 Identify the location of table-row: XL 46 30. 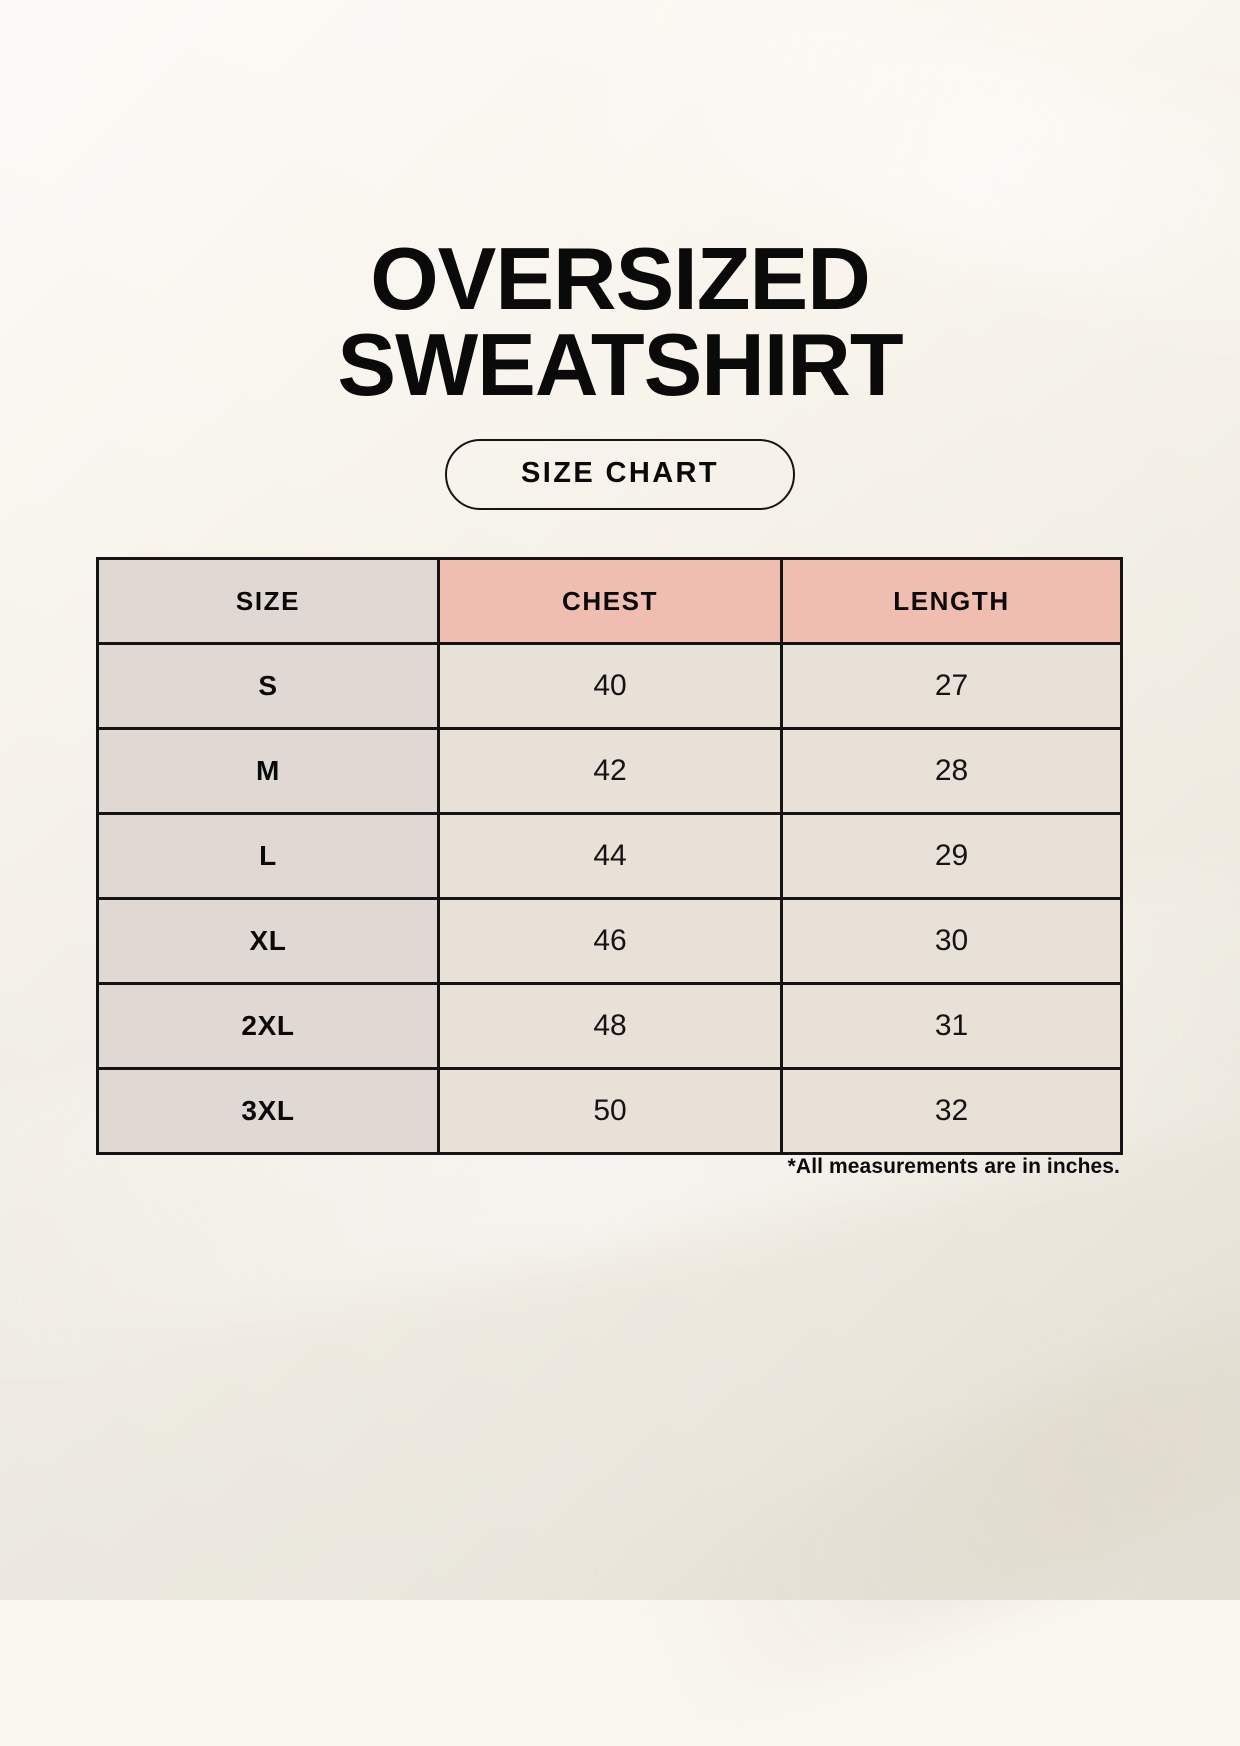
(609, 941).